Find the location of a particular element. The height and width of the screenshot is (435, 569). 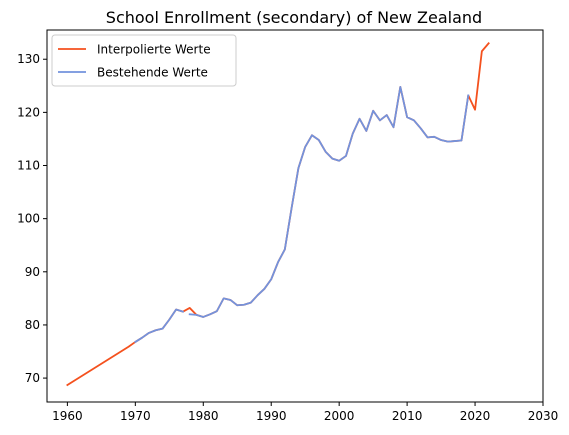

y-tick-label: 130 is located at coordinates (28, 59).